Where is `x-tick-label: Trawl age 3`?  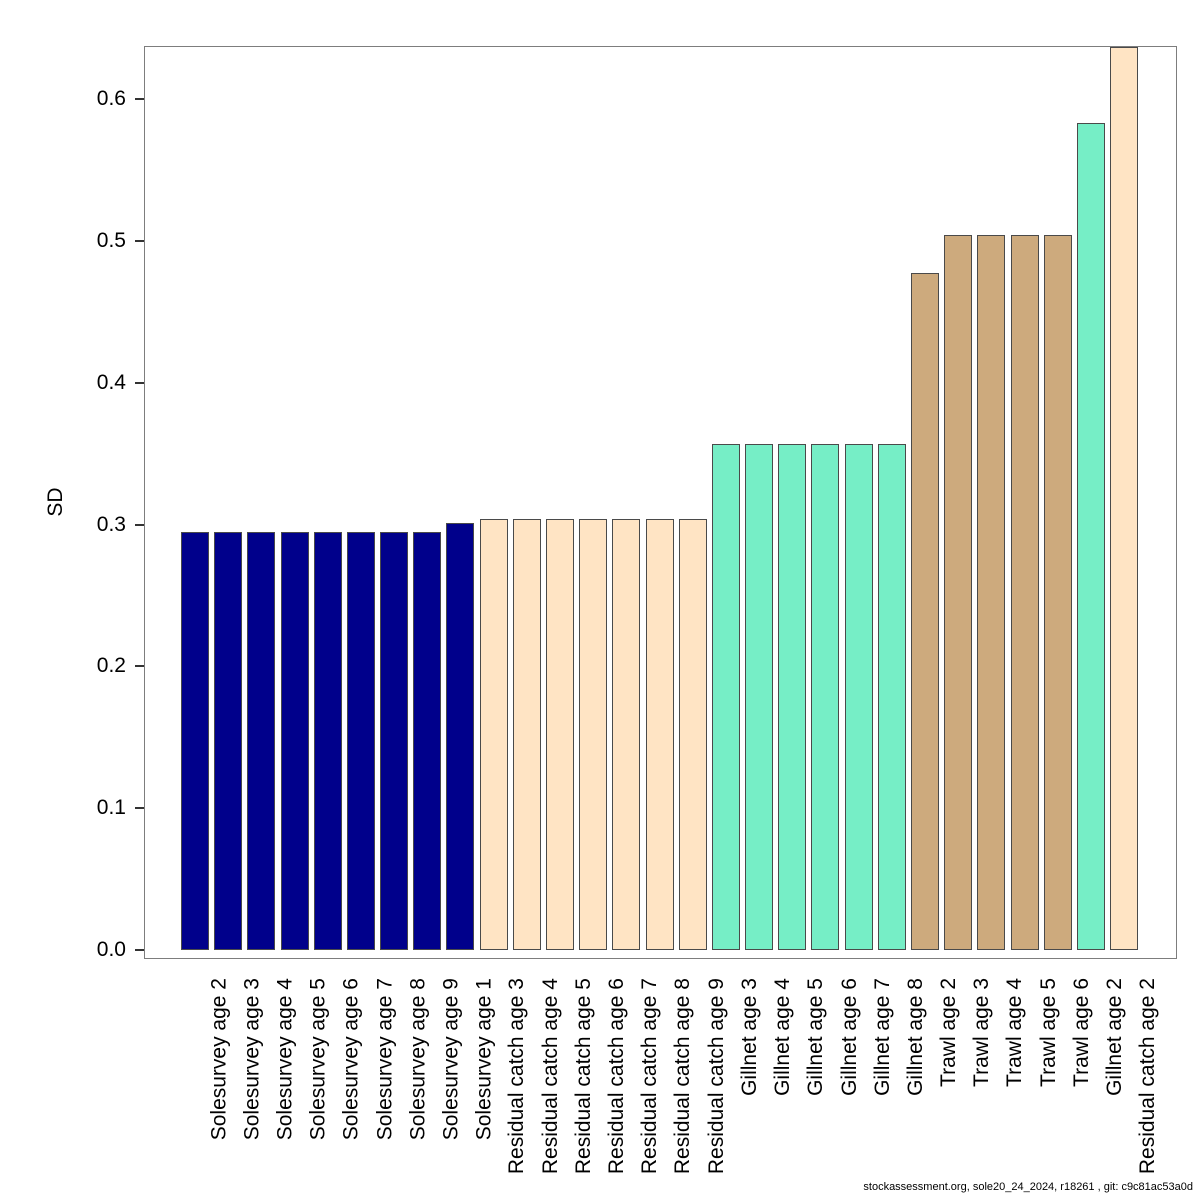 x-tick-label: Trawl age 3 is located at coordinates (982, 1032).